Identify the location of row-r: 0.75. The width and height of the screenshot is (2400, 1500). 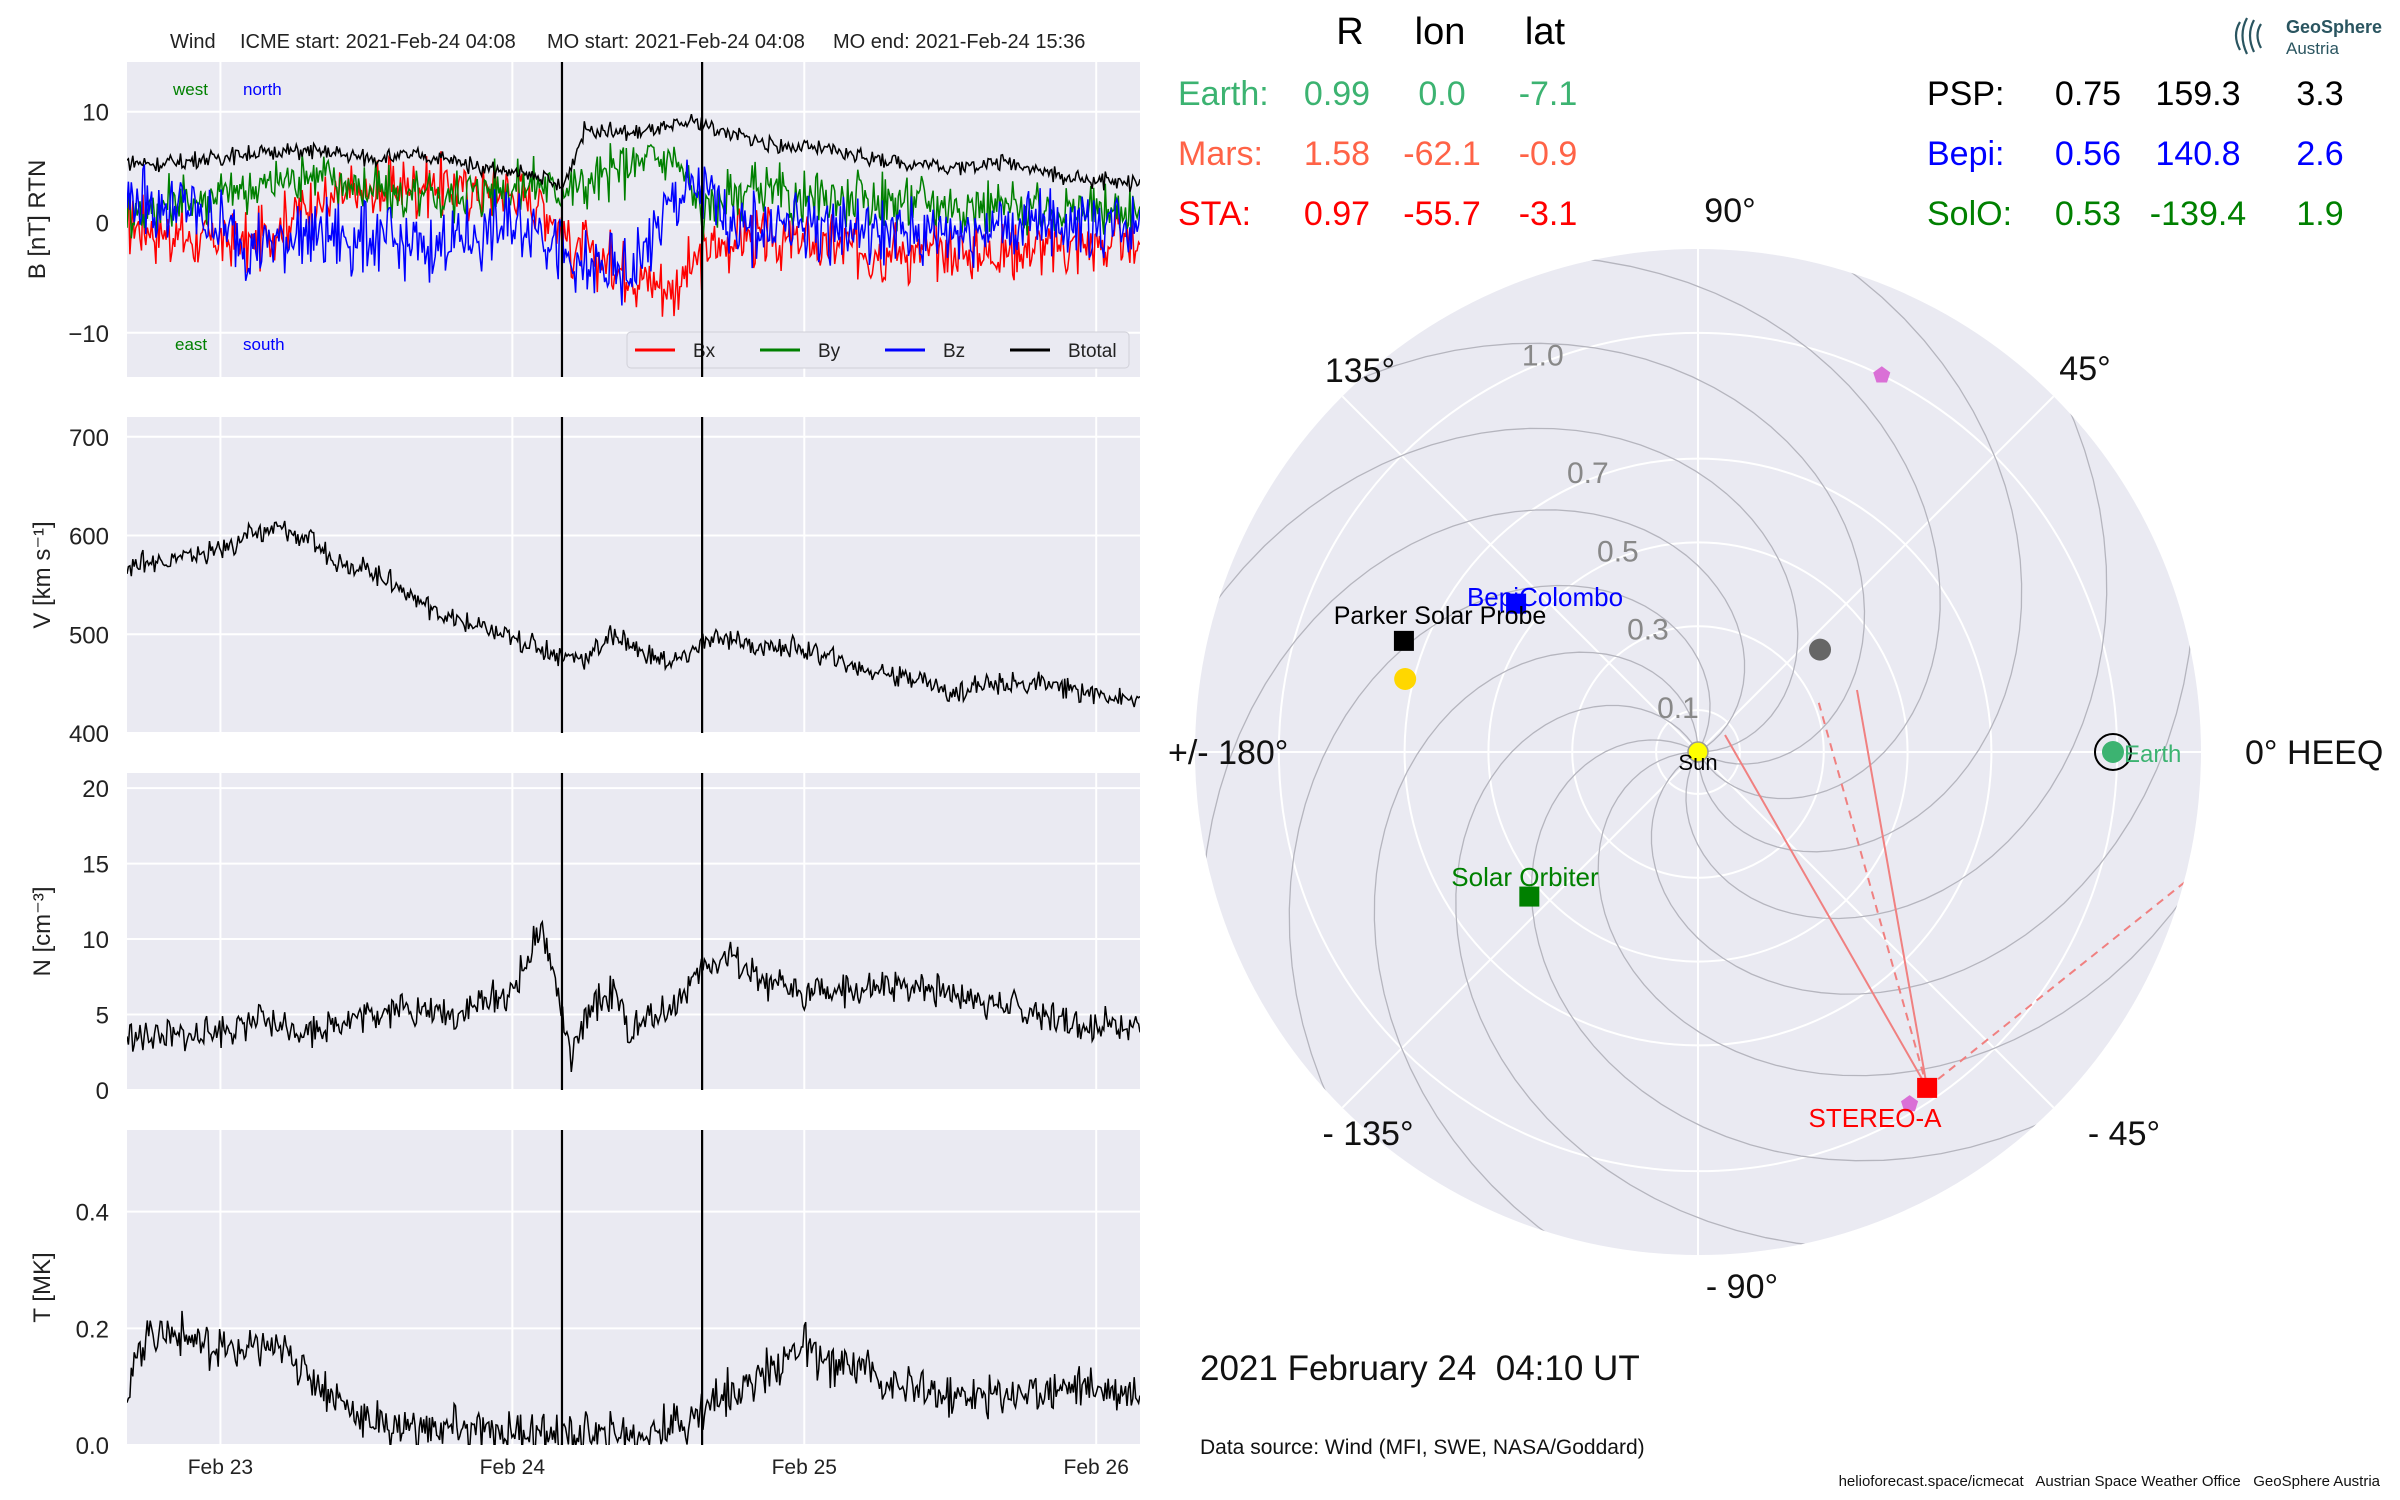
(2088, 94).